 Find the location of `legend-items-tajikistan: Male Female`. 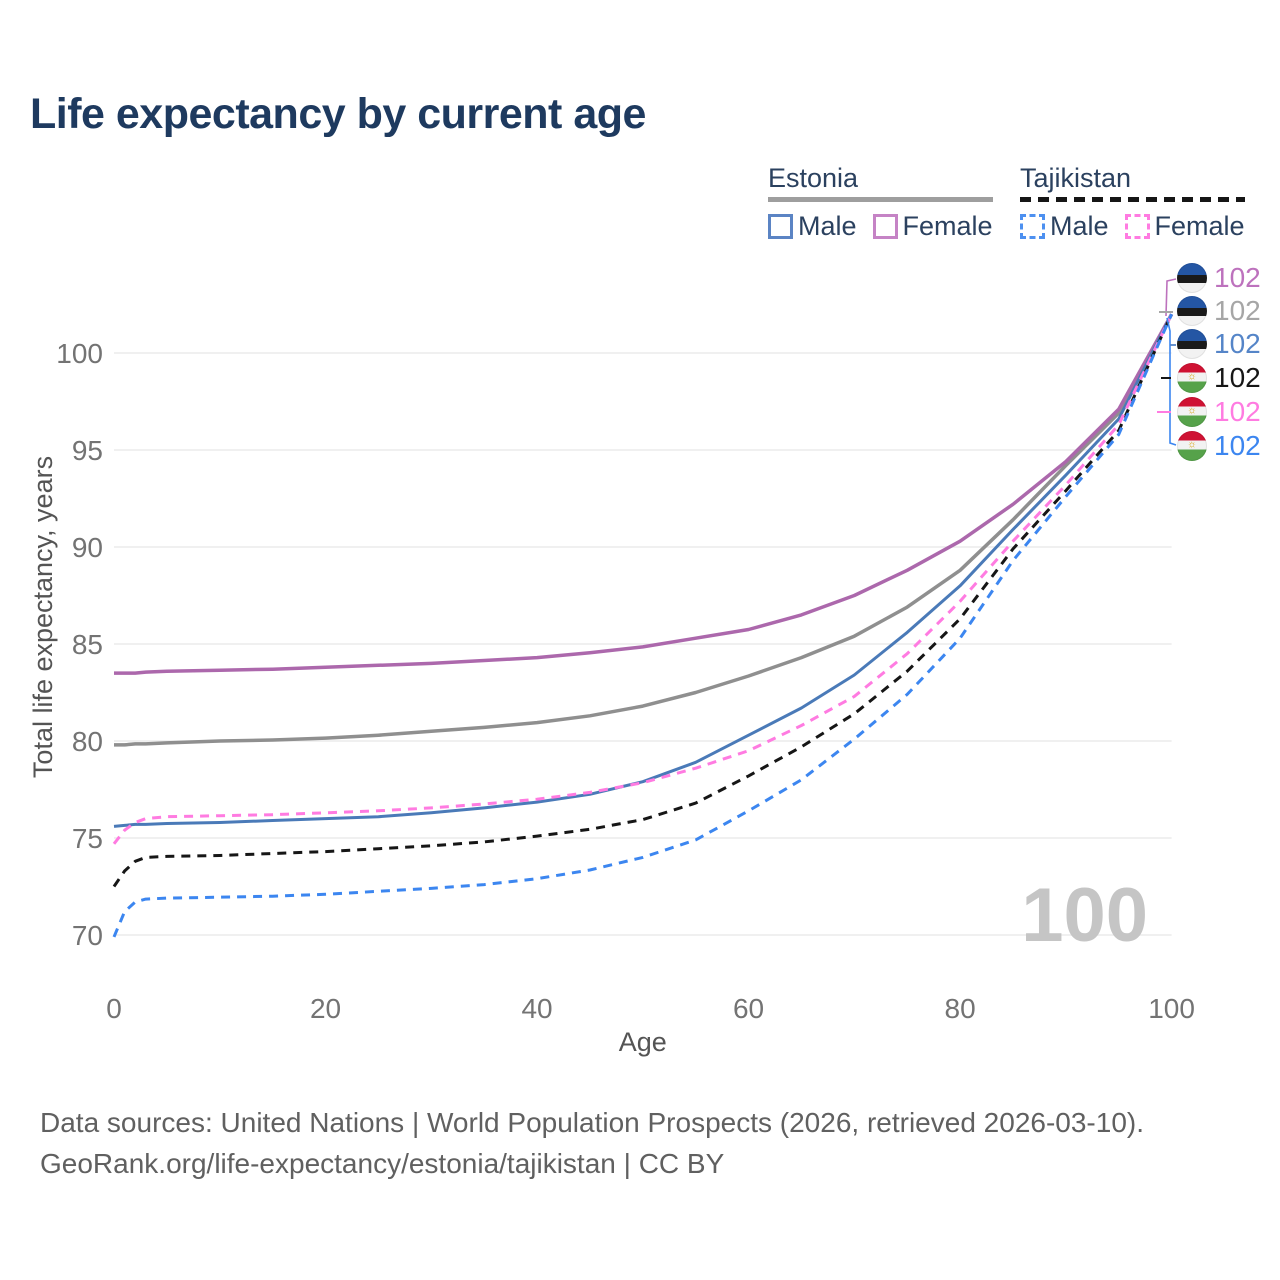

legend-items-tajikistan: Male Female is located at coordinates (1132, 226).